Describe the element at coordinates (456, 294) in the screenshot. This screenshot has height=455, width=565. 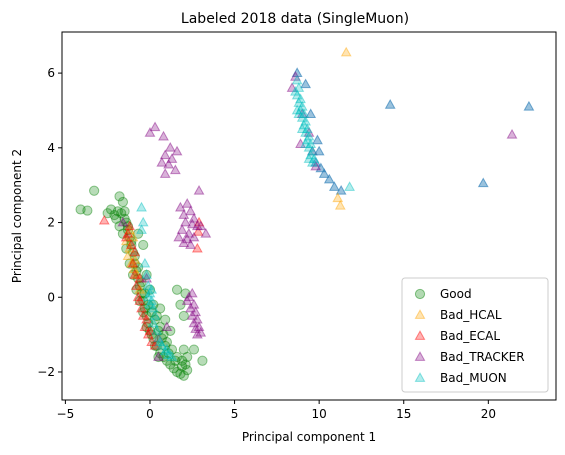
I see `legend-label: Good` at that location.